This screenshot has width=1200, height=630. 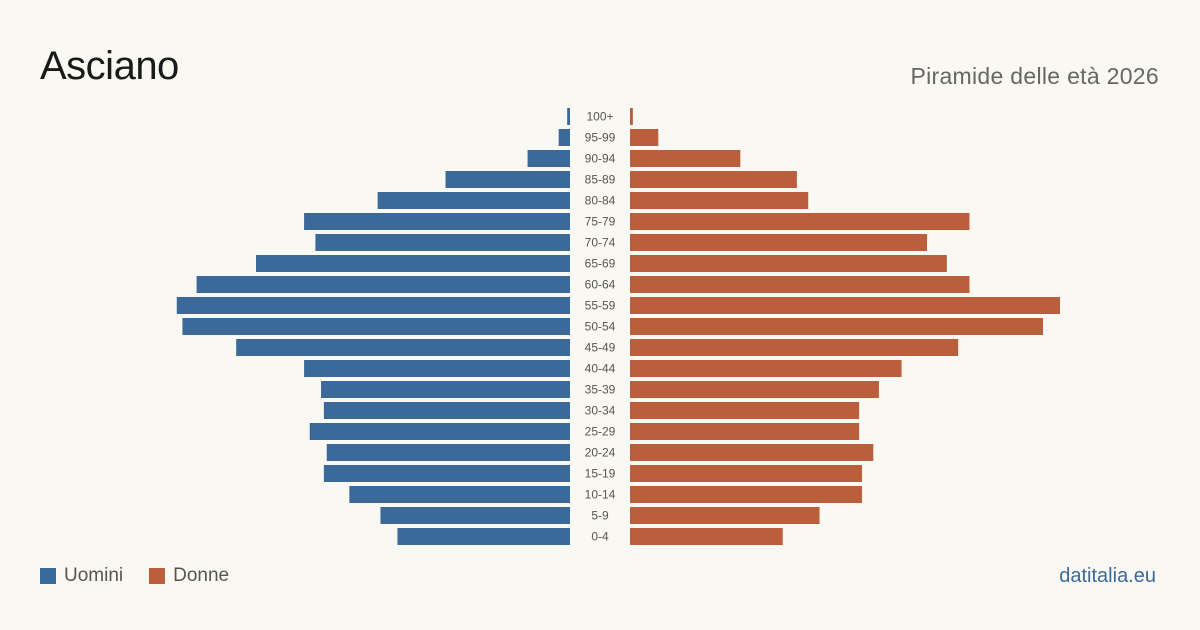 What do you see at coordinates (600, 453) in the screenshot?
I see `age-label-20-24: 20-24` at bounding box center [600, 453].